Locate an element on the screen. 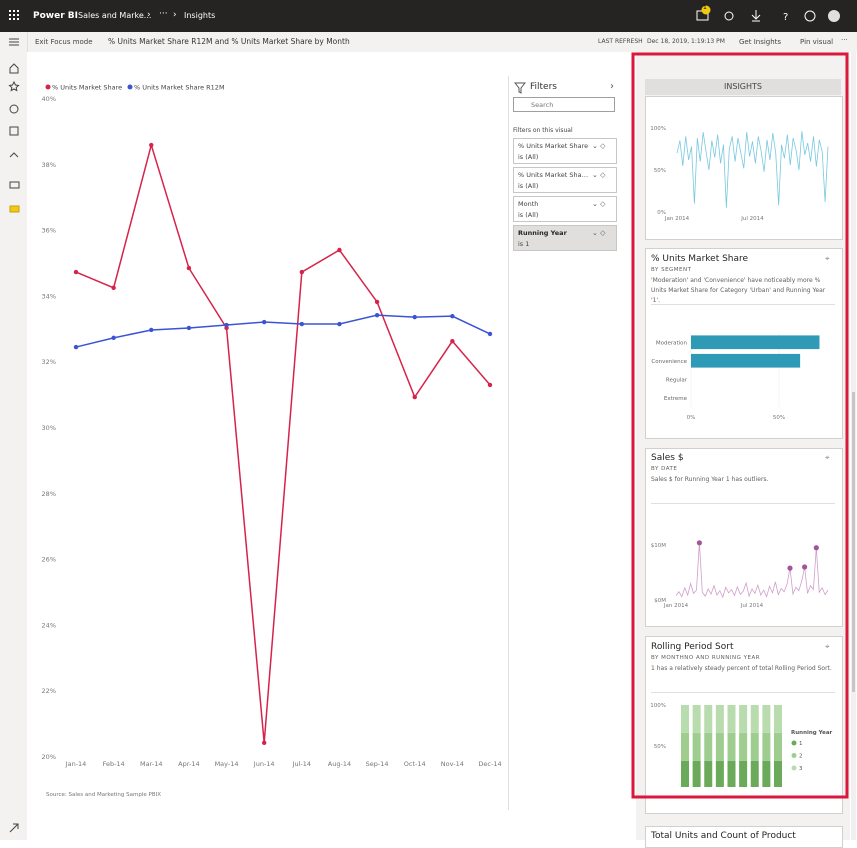  get-insights: Get Insights is located at coordinates (760, 42).